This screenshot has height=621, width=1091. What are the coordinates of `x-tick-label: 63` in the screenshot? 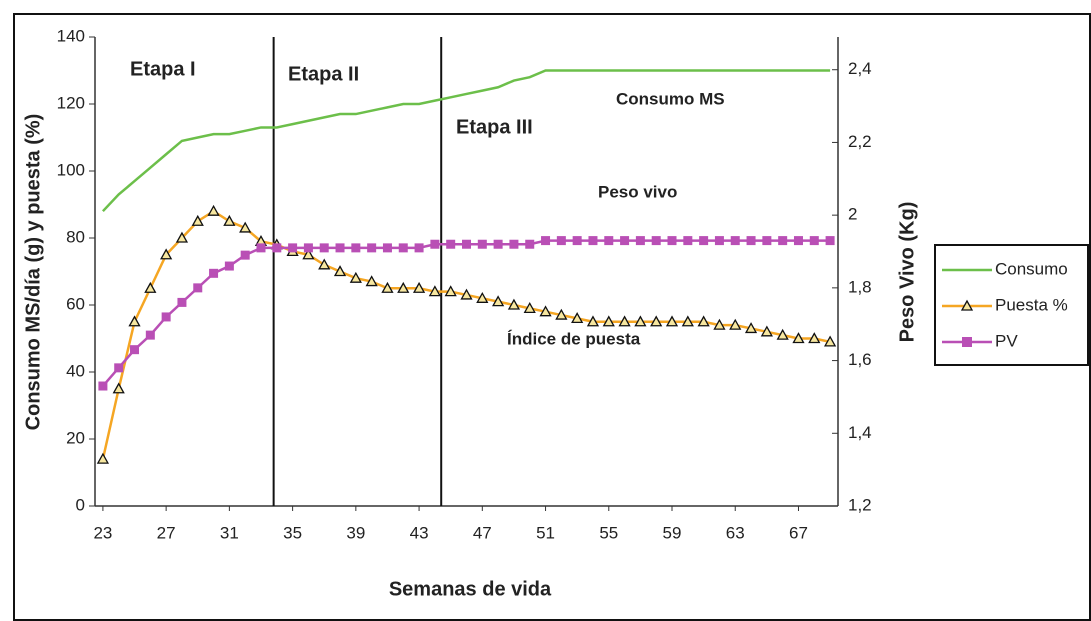 It's located at (735, 532).